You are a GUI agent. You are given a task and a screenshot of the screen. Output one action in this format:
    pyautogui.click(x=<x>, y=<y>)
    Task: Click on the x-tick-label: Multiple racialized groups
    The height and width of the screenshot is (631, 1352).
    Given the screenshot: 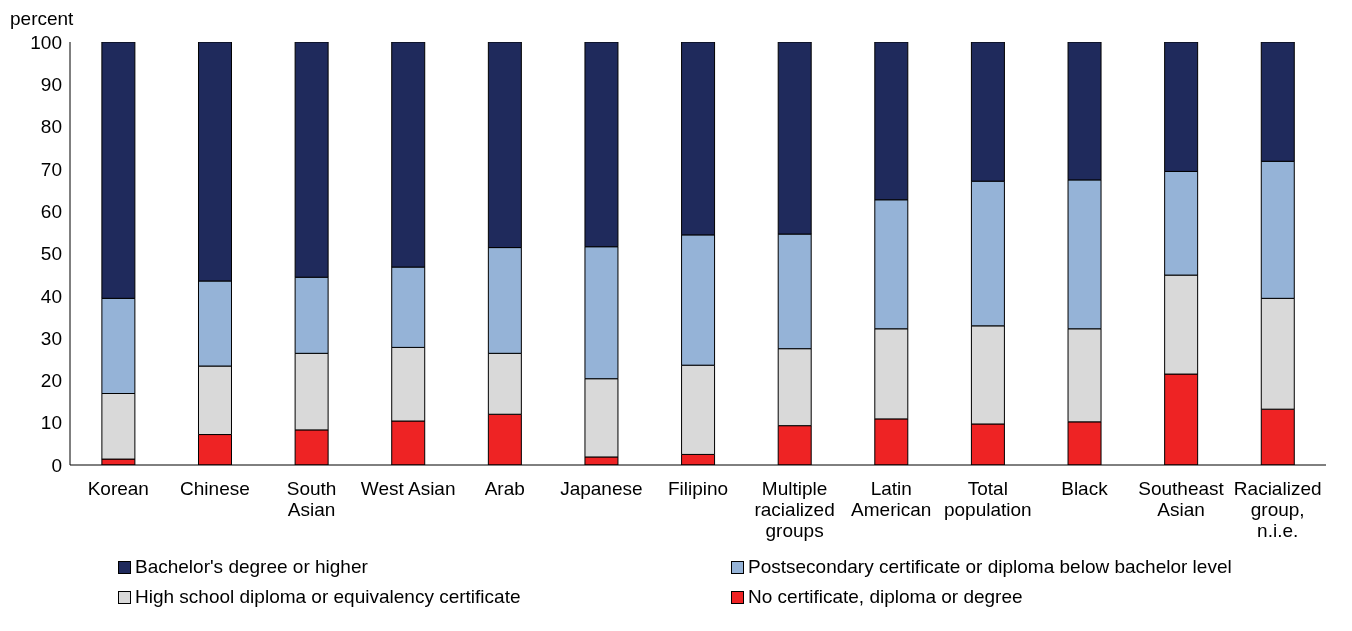 What is the action you would take?
    pyautogui.click(x=794, y=509)
    